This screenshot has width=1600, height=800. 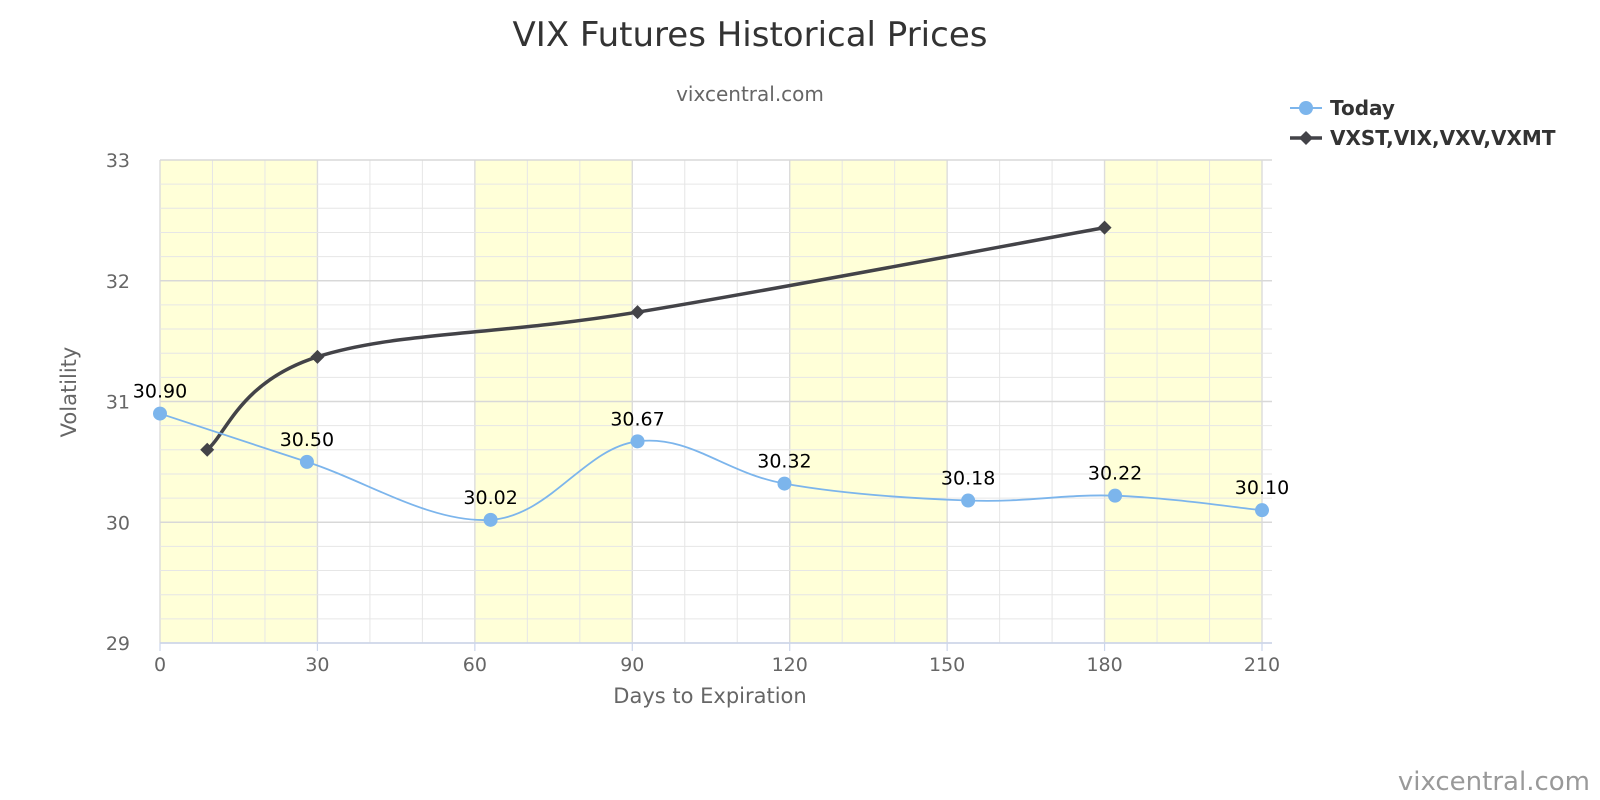 What do you see at coordinates (317, 665) in the screenshot?
I see `x-tick-label: 30` at bounding box center [317, 665].